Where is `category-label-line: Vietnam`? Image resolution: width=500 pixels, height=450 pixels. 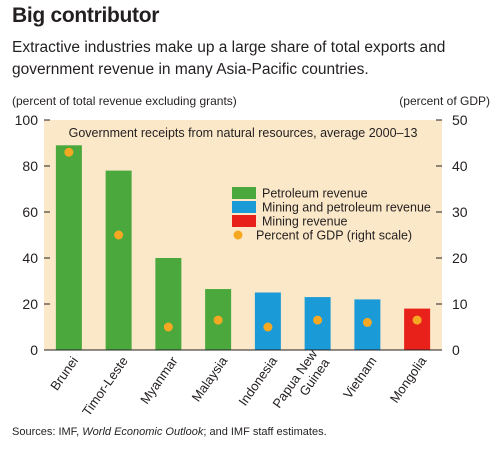 category-label-line: Vietnam is located at coordinates (360, 377).